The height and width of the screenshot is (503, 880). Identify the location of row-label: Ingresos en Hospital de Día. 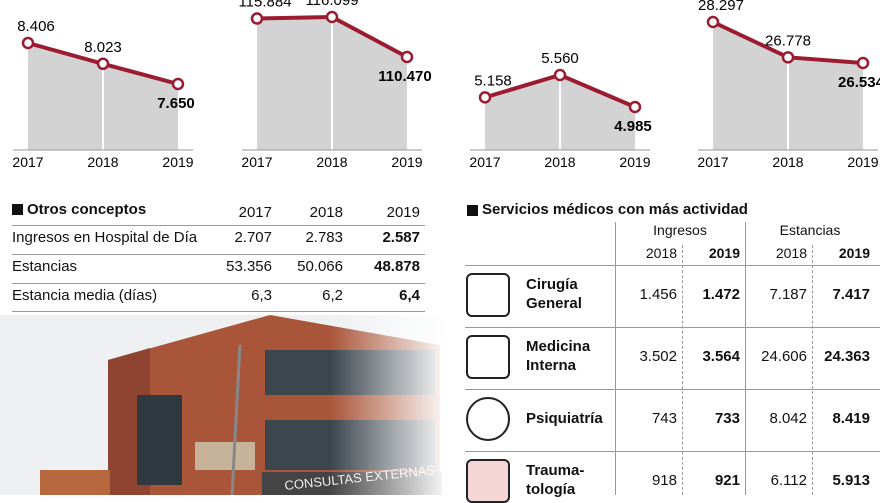
(105, 237).